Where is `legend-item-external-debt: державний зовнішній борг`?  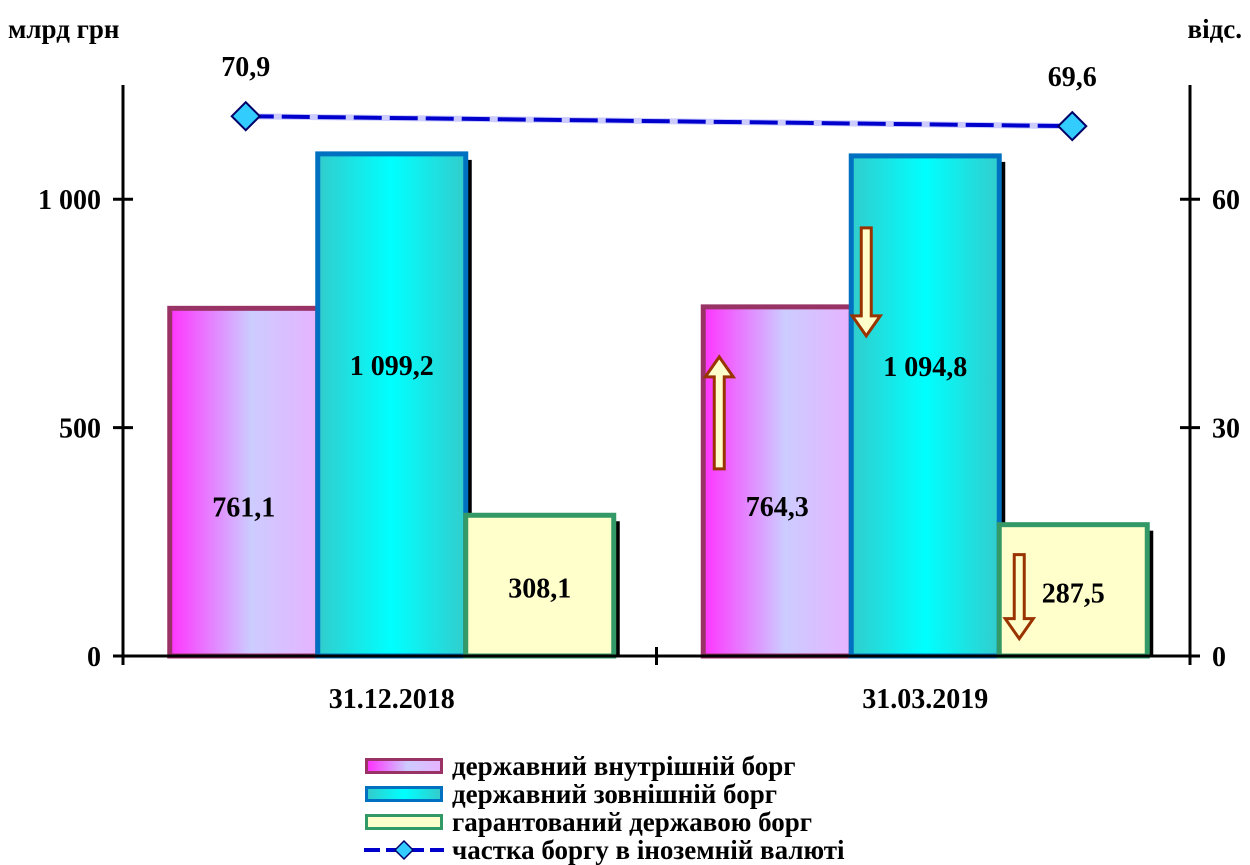 legend-item-external-debt: державний зовнішній борг is located at coordinates (603, 794).